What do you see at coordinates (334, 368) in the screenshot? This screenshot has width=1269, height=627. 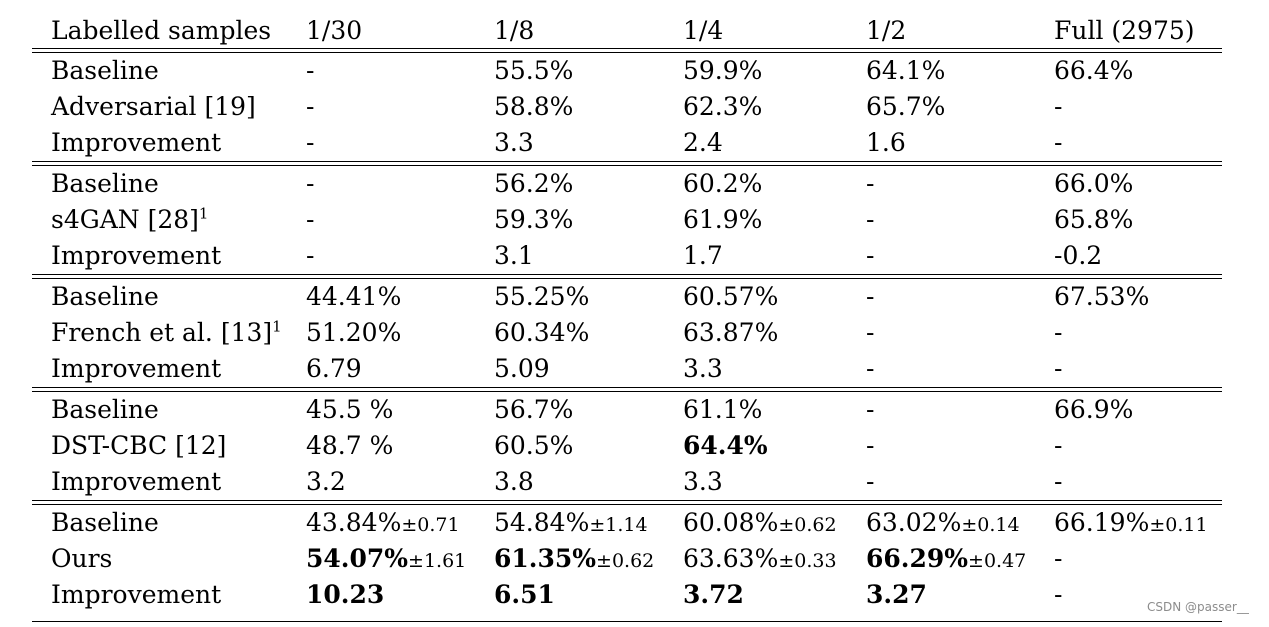 I see `cell-value: 6.79` at bounding box center [334, 368].